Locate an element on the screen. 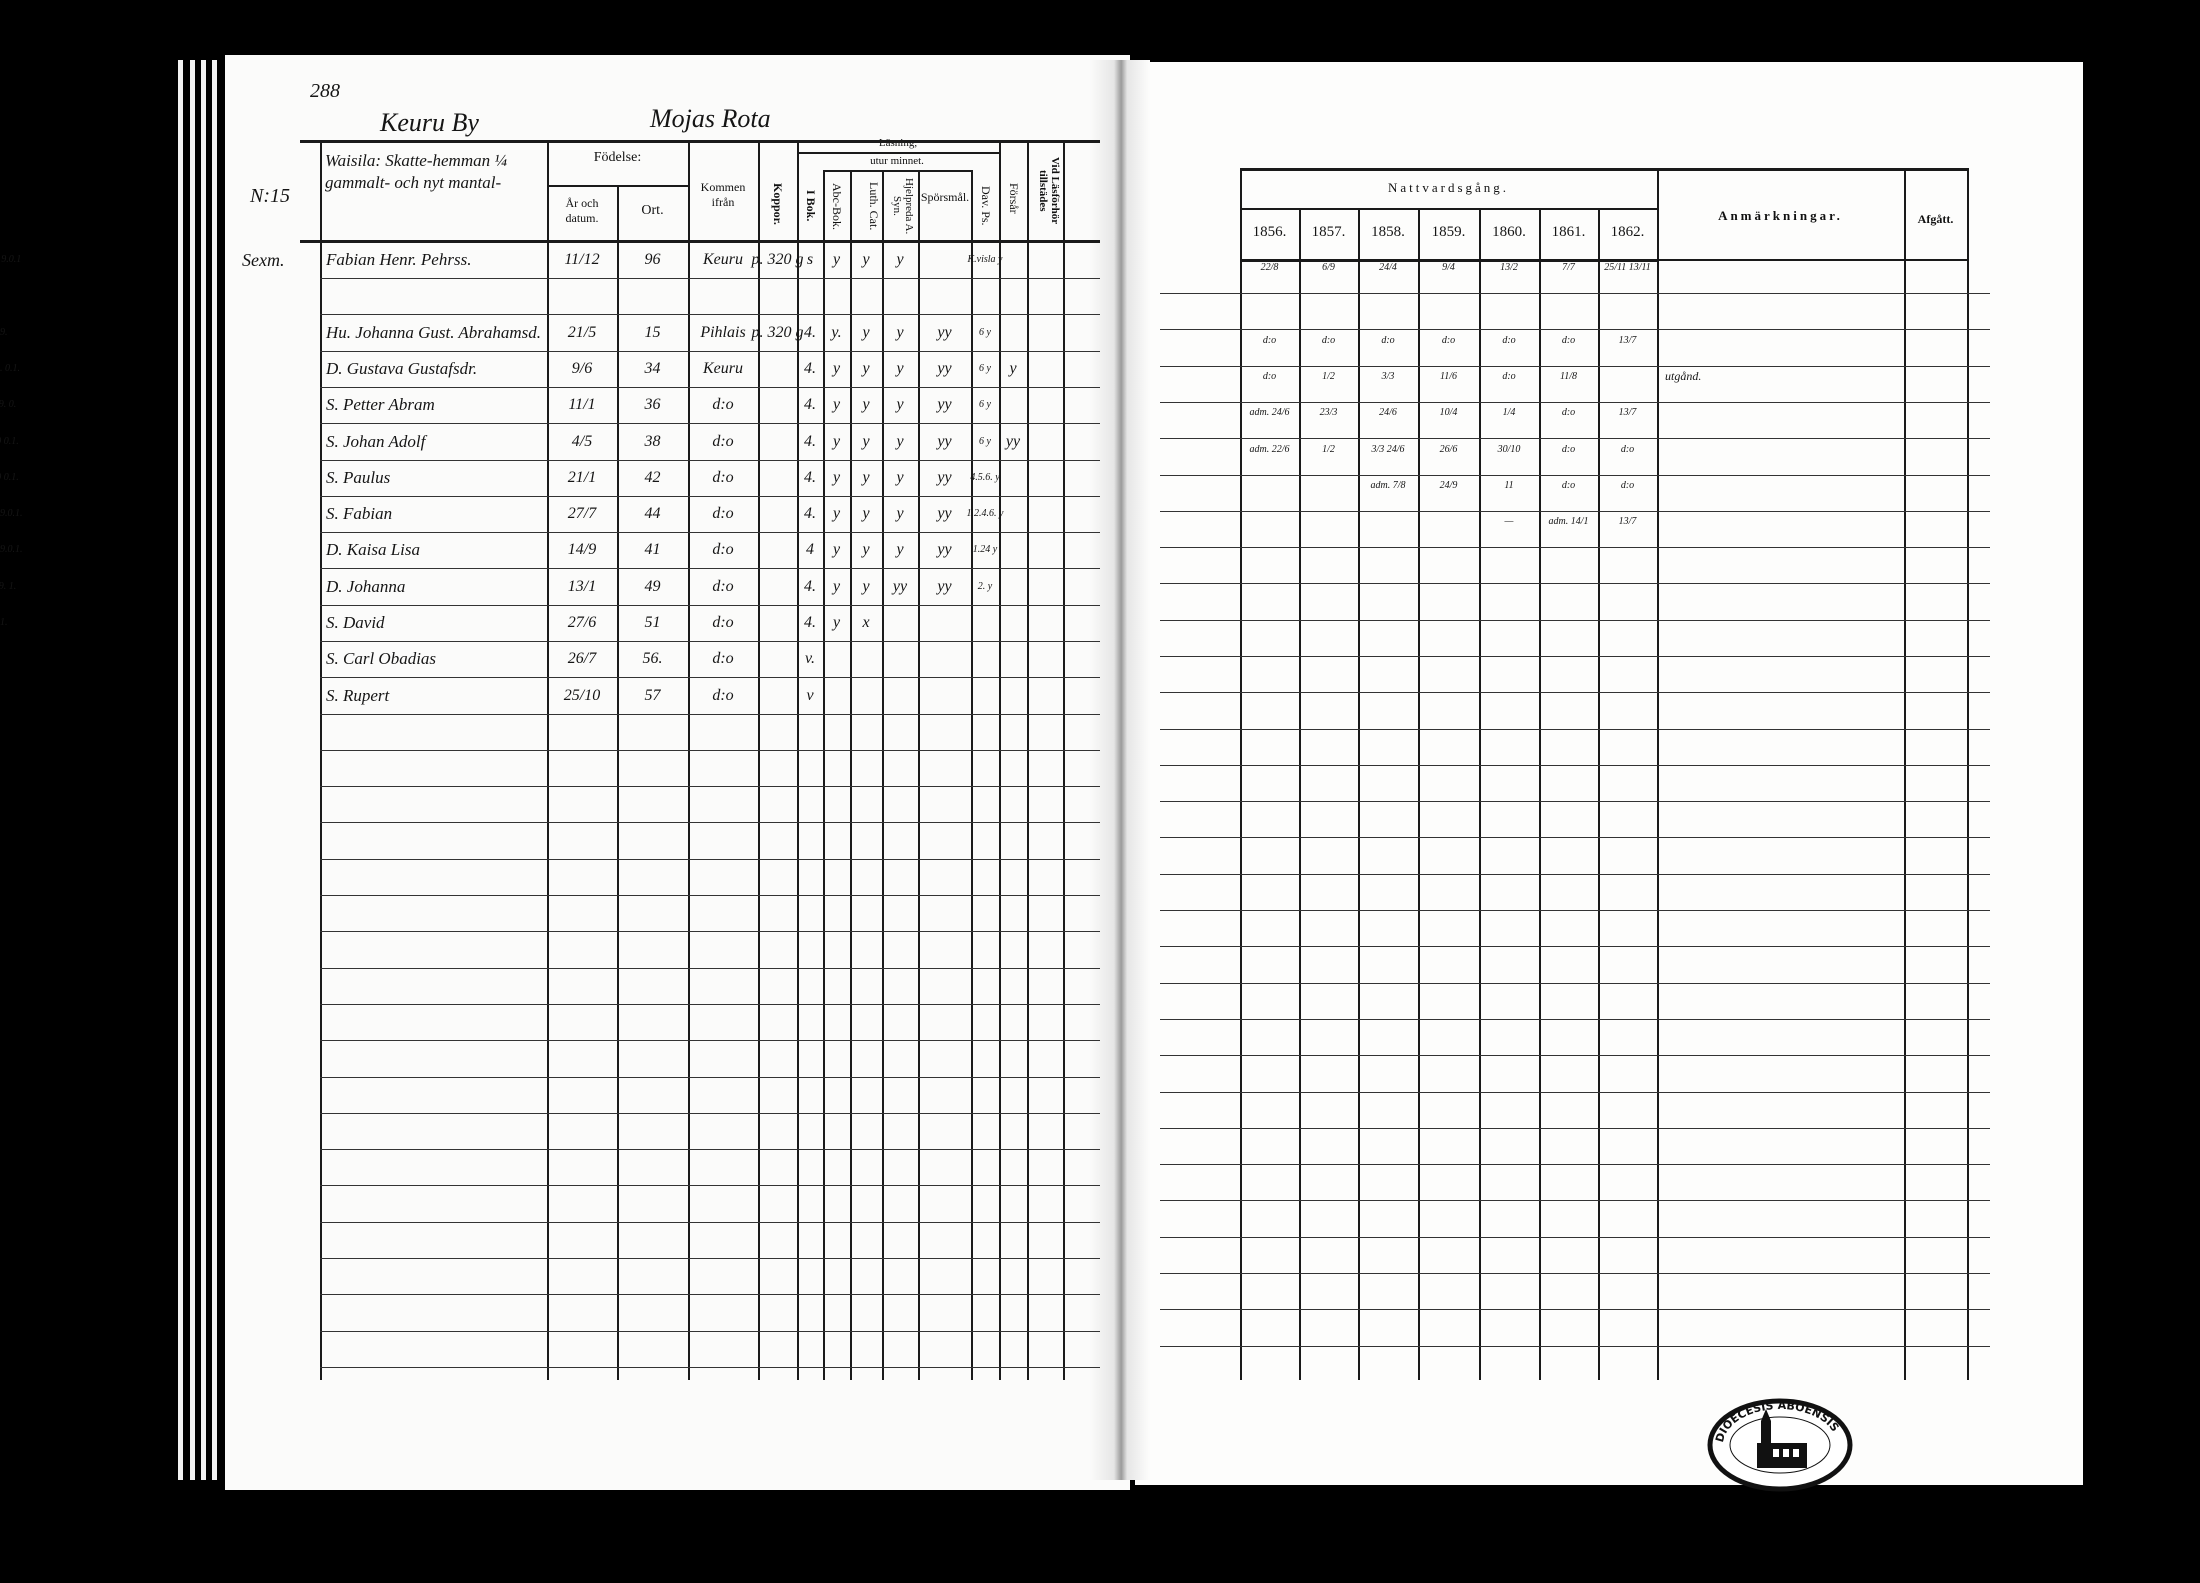 Image resolution: width=2200 pixels, height=1583 pixels. cell-koppor: 4 is located at coordinates (810, 549).